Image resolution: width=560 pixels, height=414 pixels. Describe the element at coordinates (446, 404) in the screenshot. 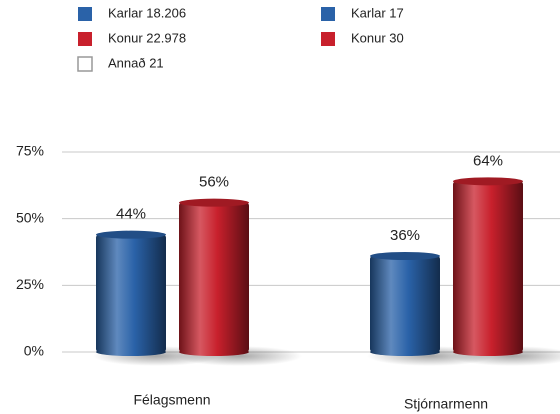

I see `x-tick-label: Stjórnarmenn` at that location.